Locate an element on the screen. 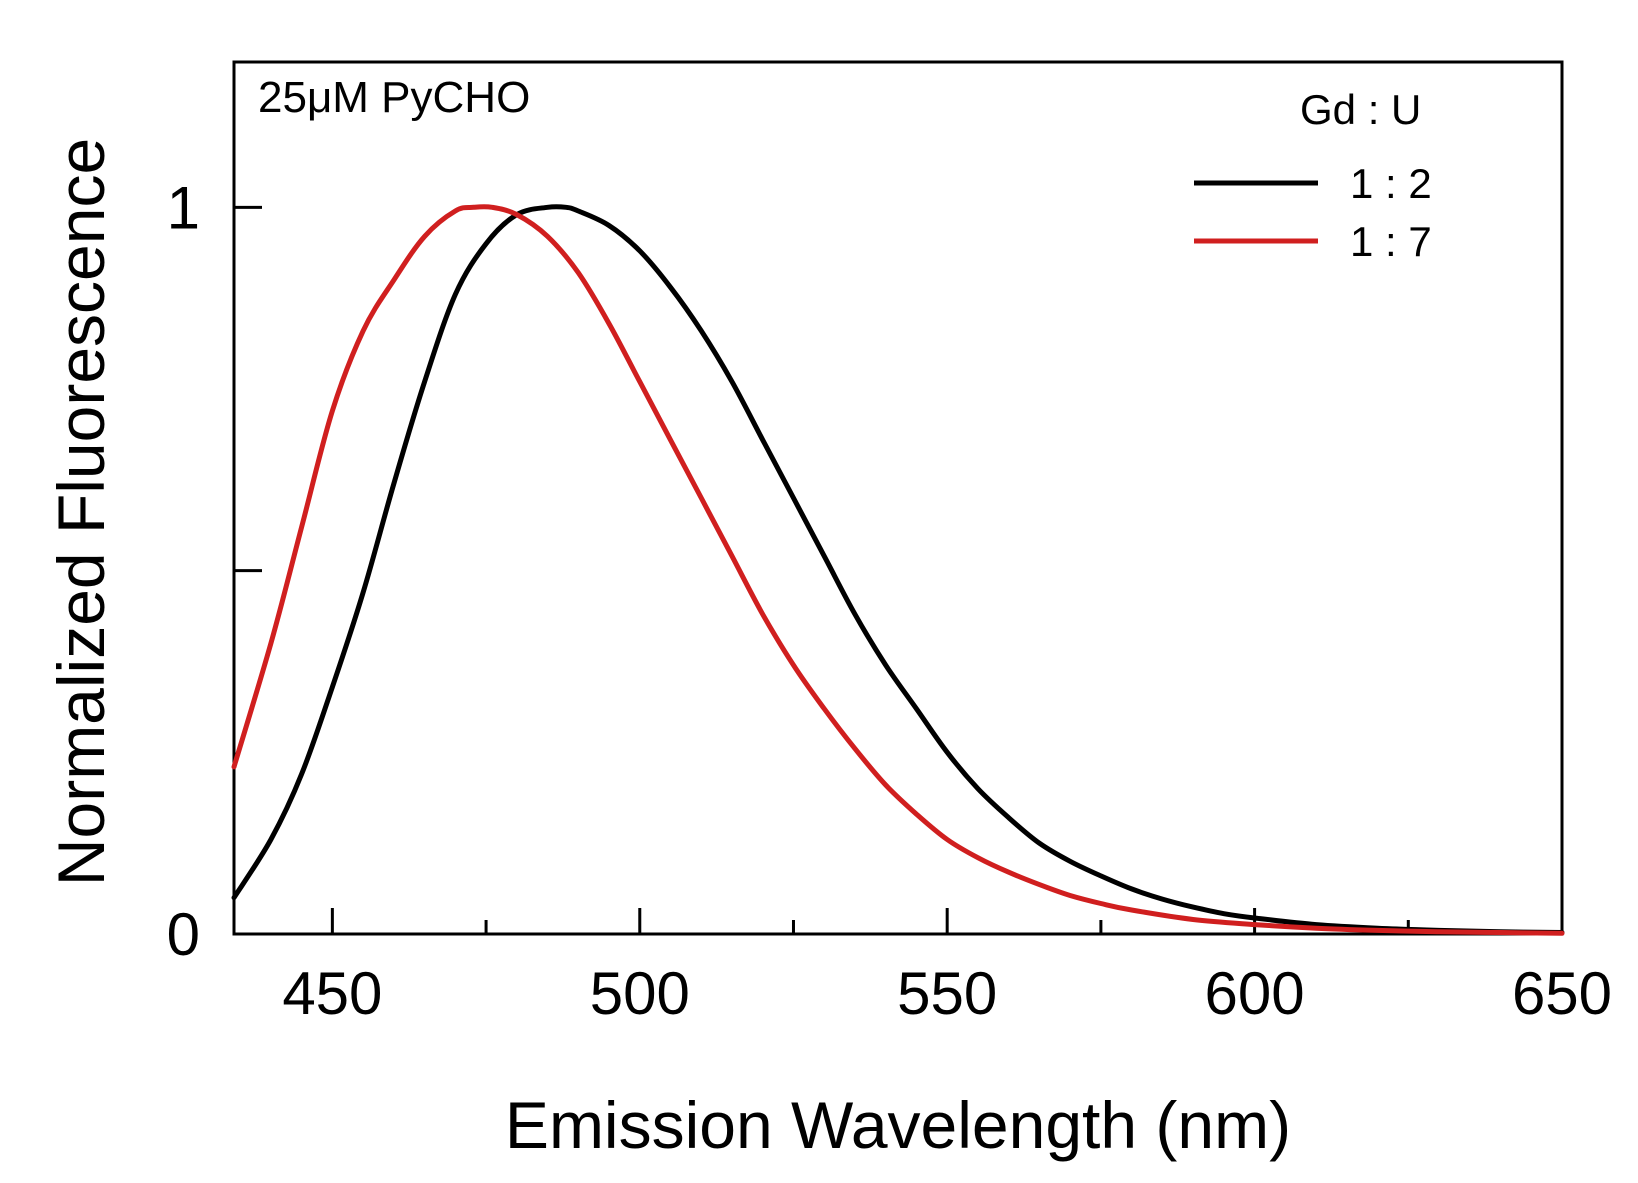 This screenshot has width=1638, height=1183. x-tick-label: 450 is located at coordinates (332, 993).